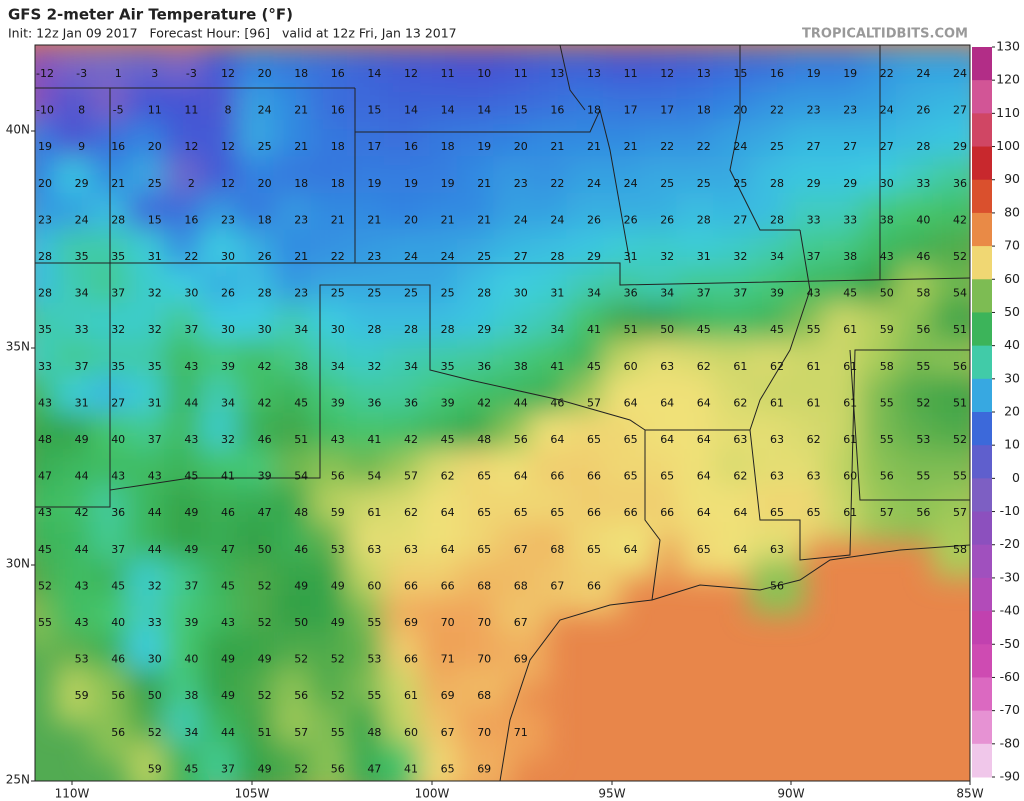 This screenshot has height=801, width=1024. What do you see at coordinates (448, 732) in the screenshot?
I see `temperature-label: 67` at bounding box center [448, 732].